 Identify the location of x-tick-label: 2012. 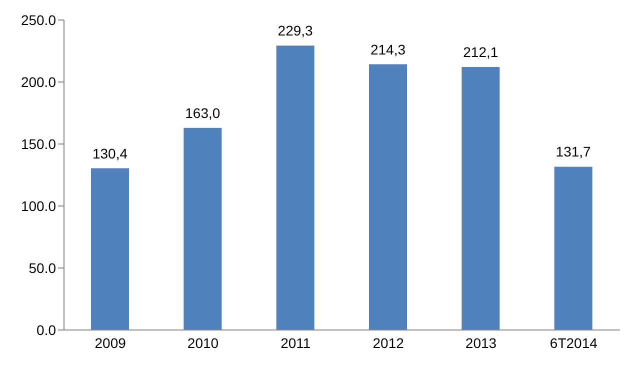
(388, 342).